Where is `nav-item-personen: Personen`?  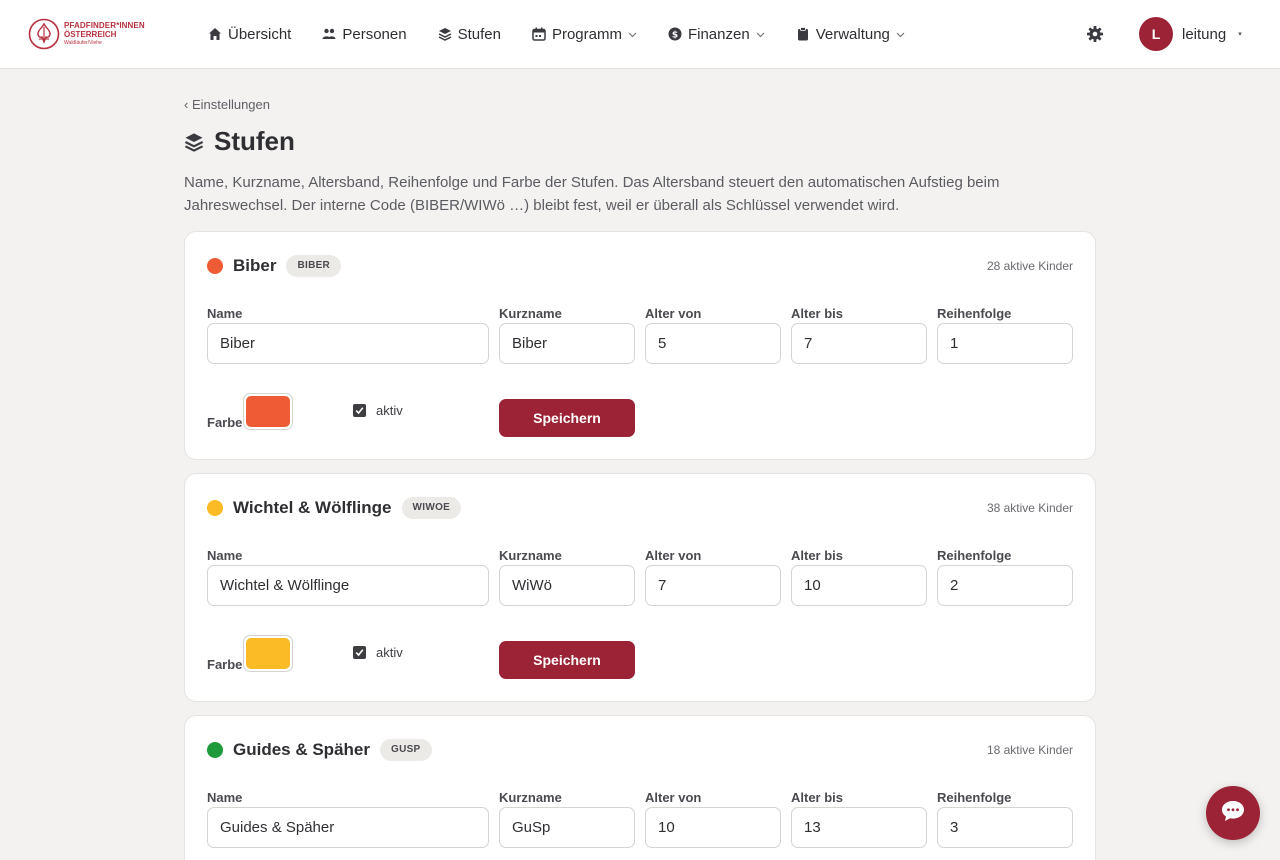
nav-item-personen: Personen is located at coordinates (364, 34).